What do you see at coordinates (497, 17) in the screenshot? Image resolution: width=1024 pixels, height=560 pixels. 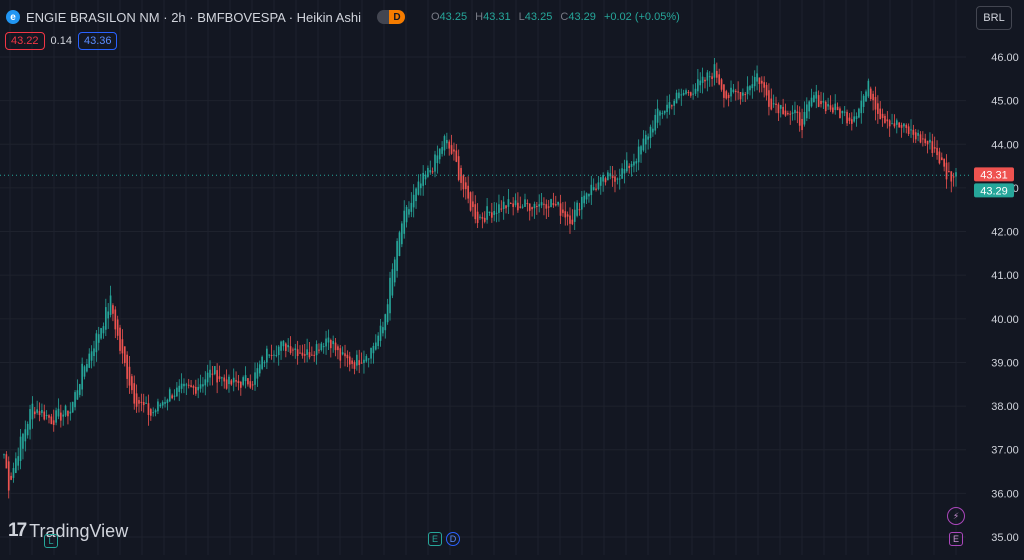 I see `high-value: 43.31` at bounding box center [497, 17].